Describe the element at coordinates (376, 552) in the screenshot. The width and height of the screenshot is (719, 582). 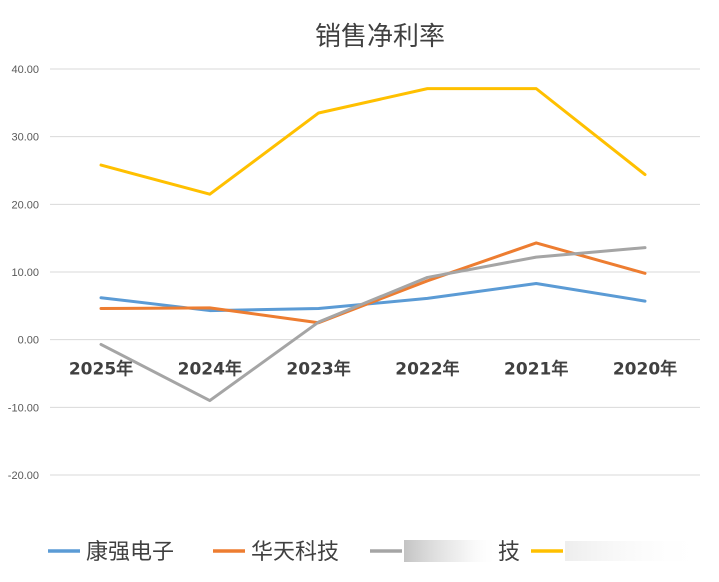
I see `legend: 康强电子 华天科技 技` at that location.